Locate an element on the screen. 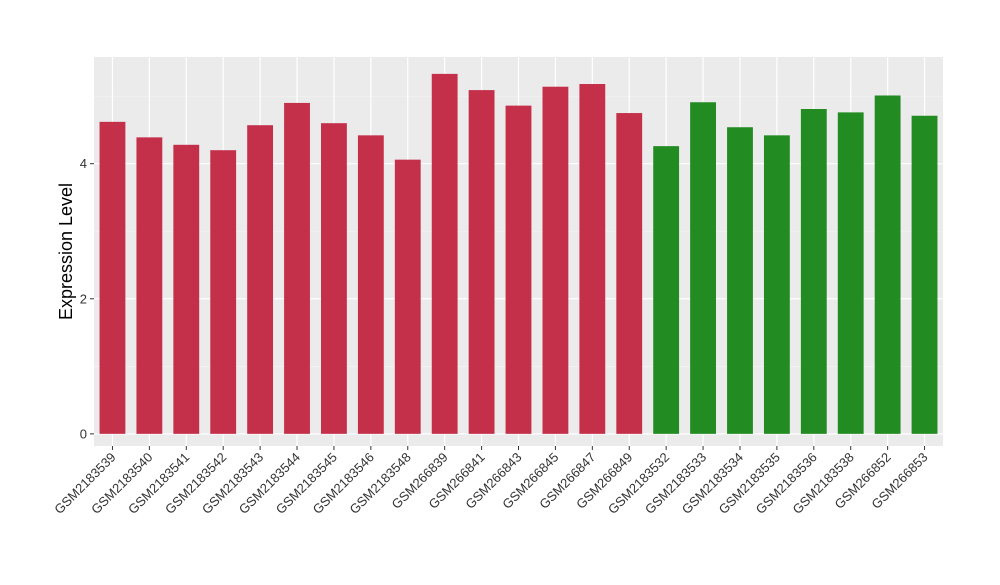 The height and width of the screenshot is (585, 1000). bar-GSM2183535 is located at coordinates (776, 284).